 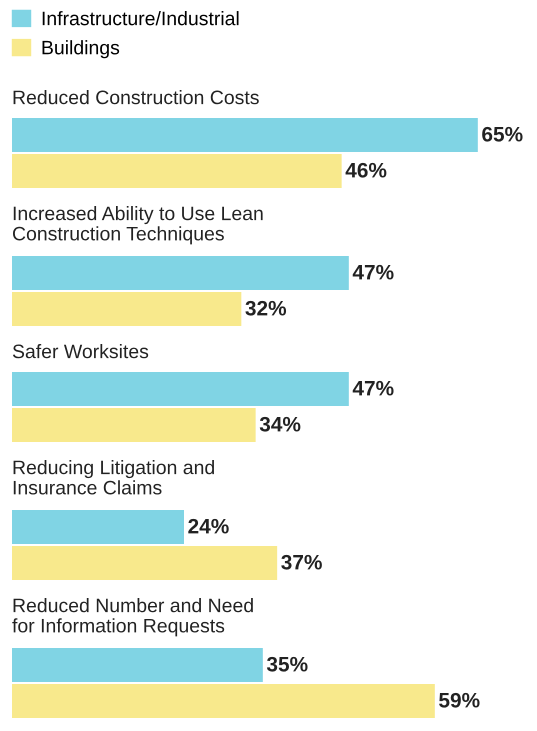 I want to click on legend-label: Infrastructure/Industrial, so click(x=140, y=18).